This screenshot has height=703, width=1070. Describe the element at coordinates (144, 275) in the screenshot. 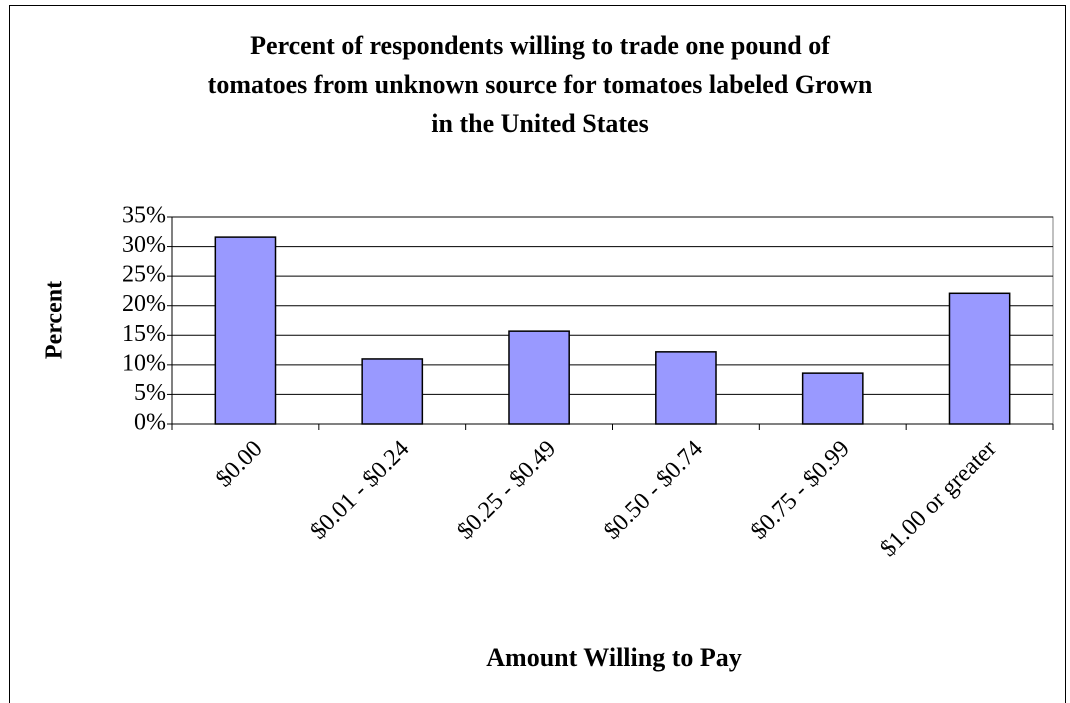

I see `y-tick-label: 25%` at that location.